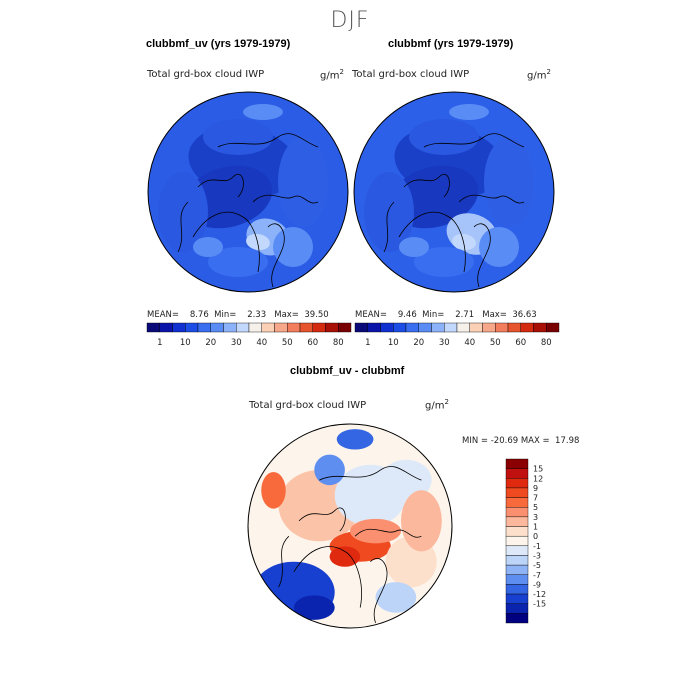 This screenshot has height=700, width=700. What do you see at coordinates (312, 343) in the screenshot?
I see `colorbar-1-tick-label: 60` at bounding box center [312, 343].